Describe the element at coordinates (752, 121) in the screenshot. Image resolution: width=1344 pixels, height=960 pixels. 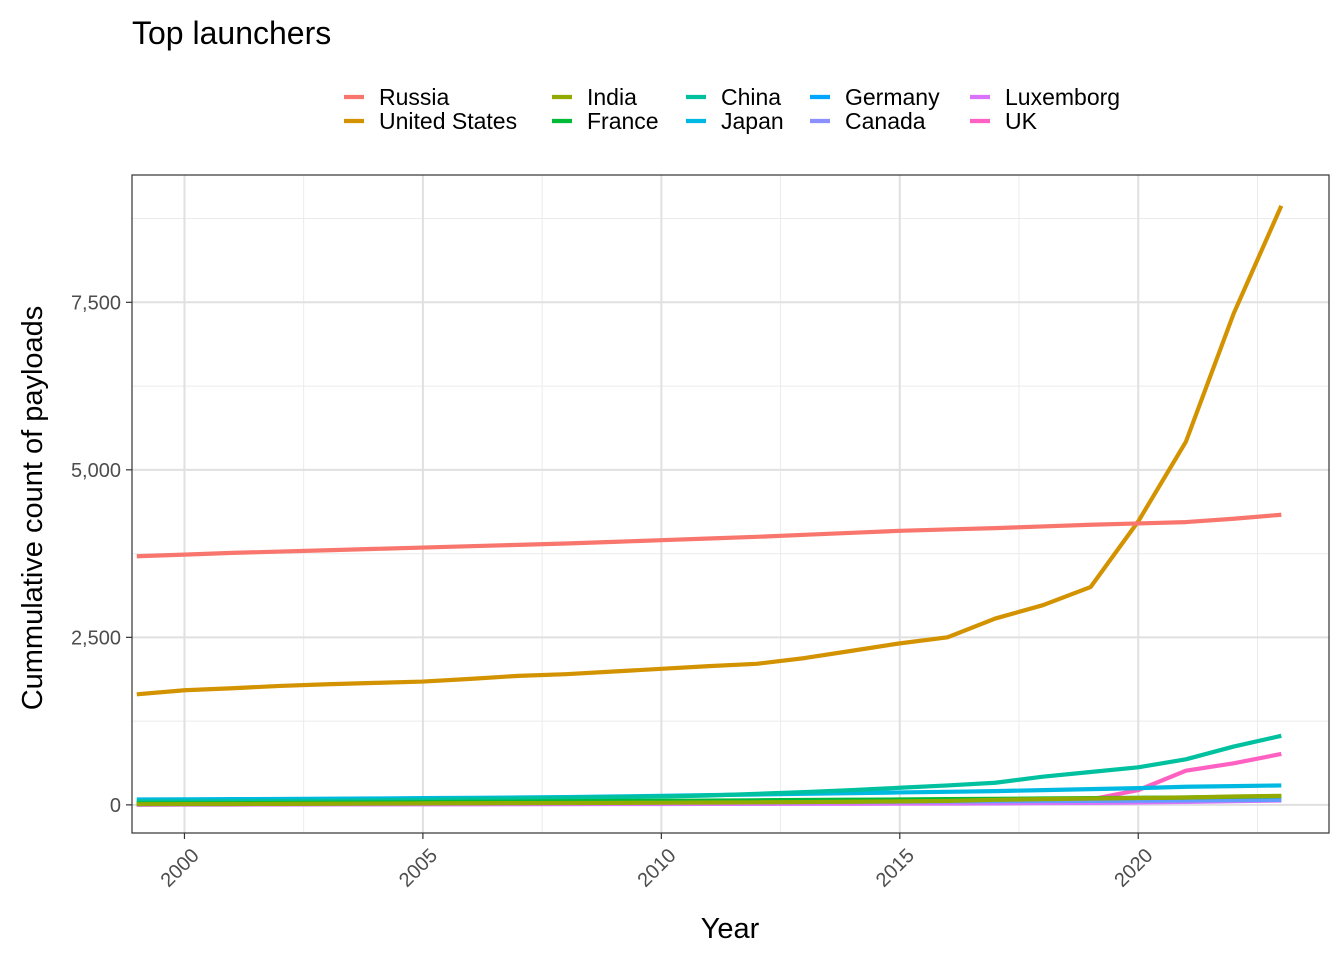
I see `legend-label: Japan` at that location.